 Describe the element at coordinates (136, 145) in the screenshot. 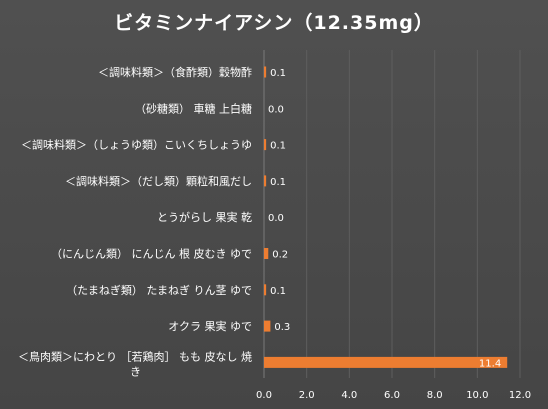

I see `category-label: ＜調味料類＞（しょうゆ類）こいくちしょうゆ` at that location.